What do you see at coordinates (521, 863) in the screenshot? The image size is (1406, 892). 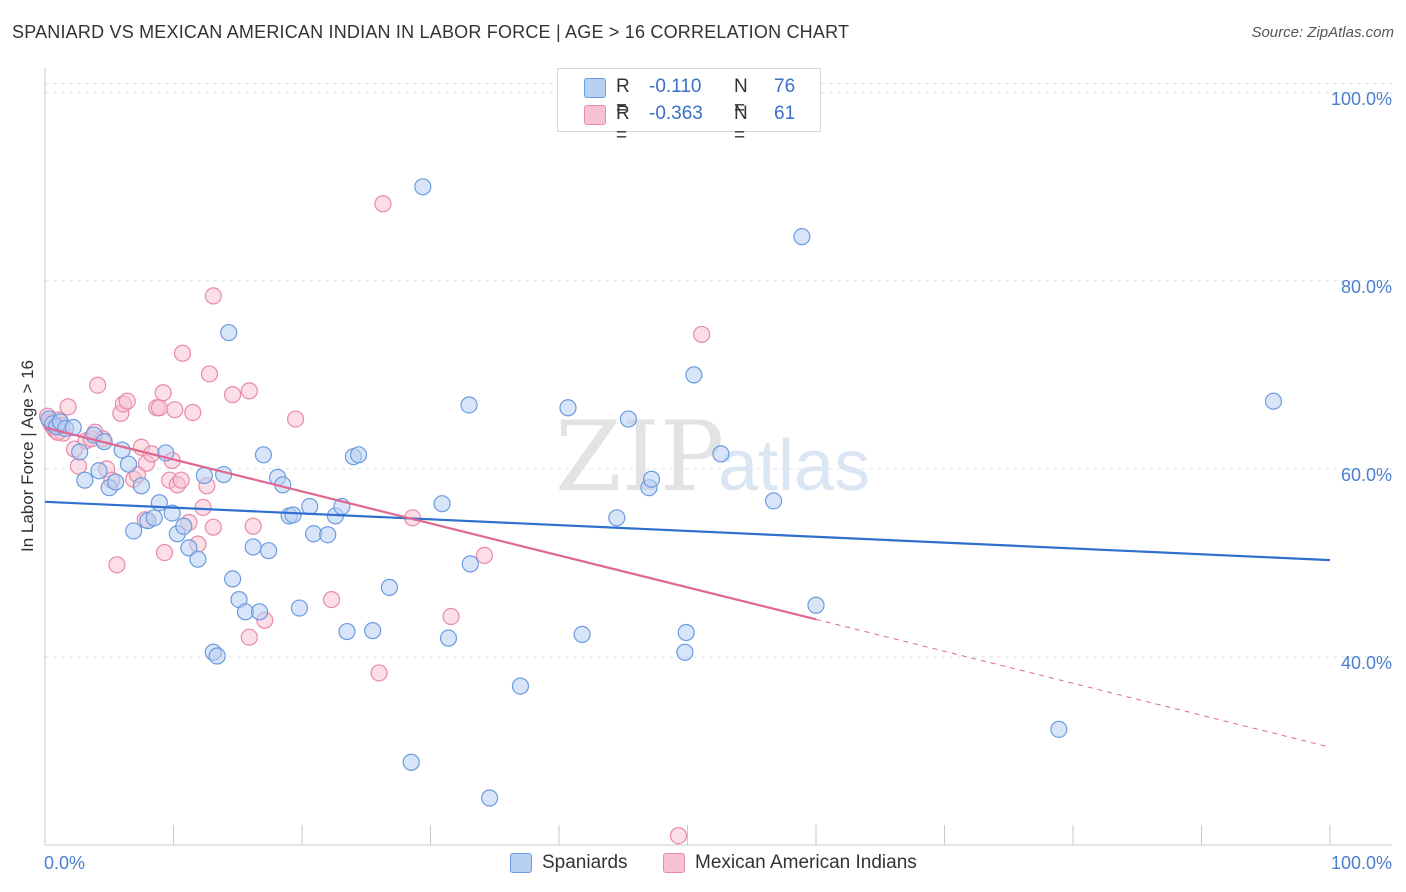 I see `bottom-legend-swatch-blue` at bounding box center [521, 863].